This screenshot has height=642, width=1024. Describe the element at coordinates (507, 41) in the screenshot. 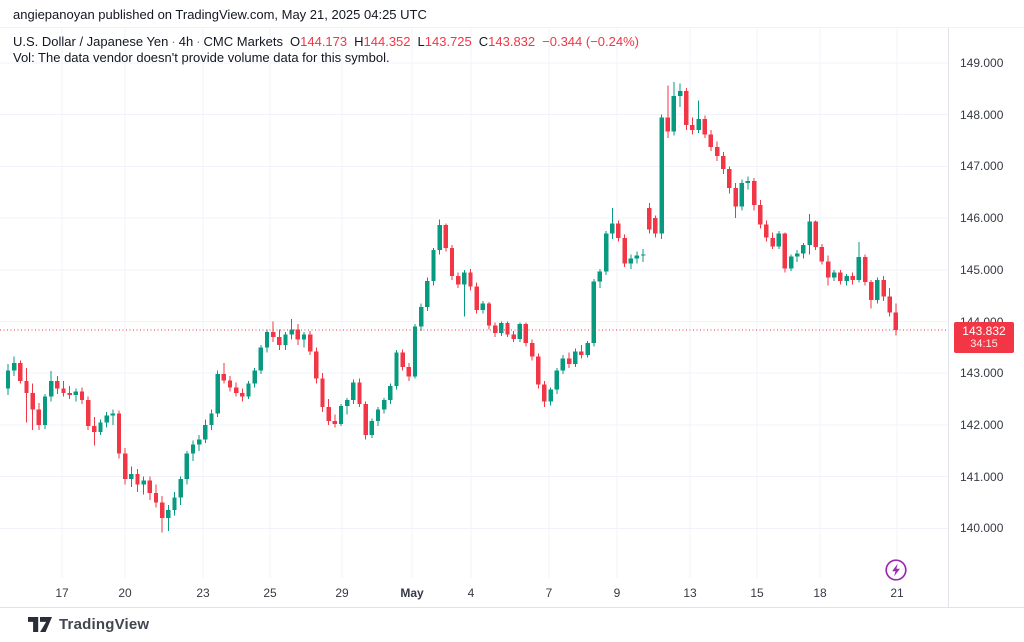

I see `ohlc-close: C143.832` at that location.